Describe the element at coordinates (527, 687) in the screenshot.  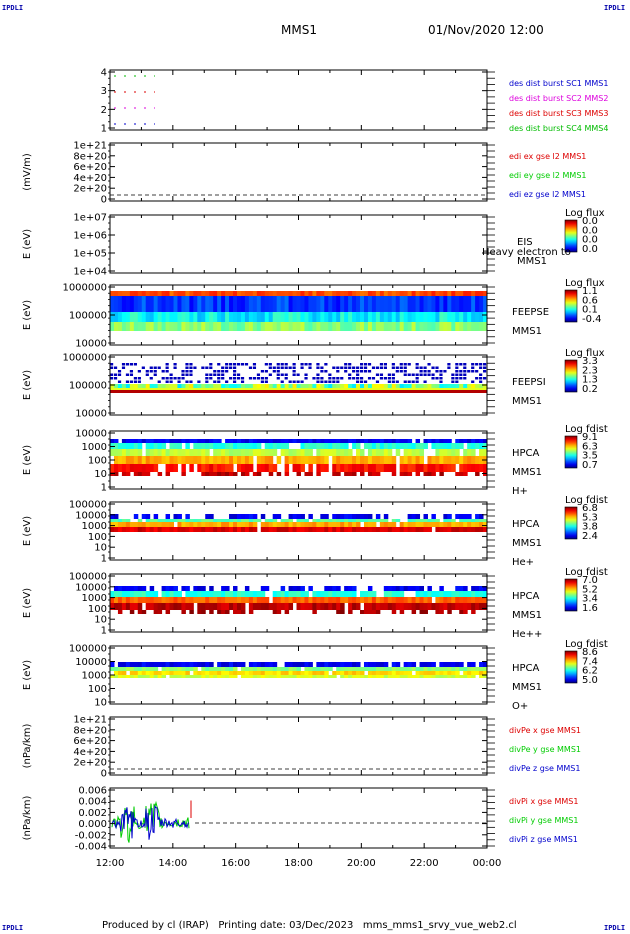
I see `panel-label: MMS1` at that location.